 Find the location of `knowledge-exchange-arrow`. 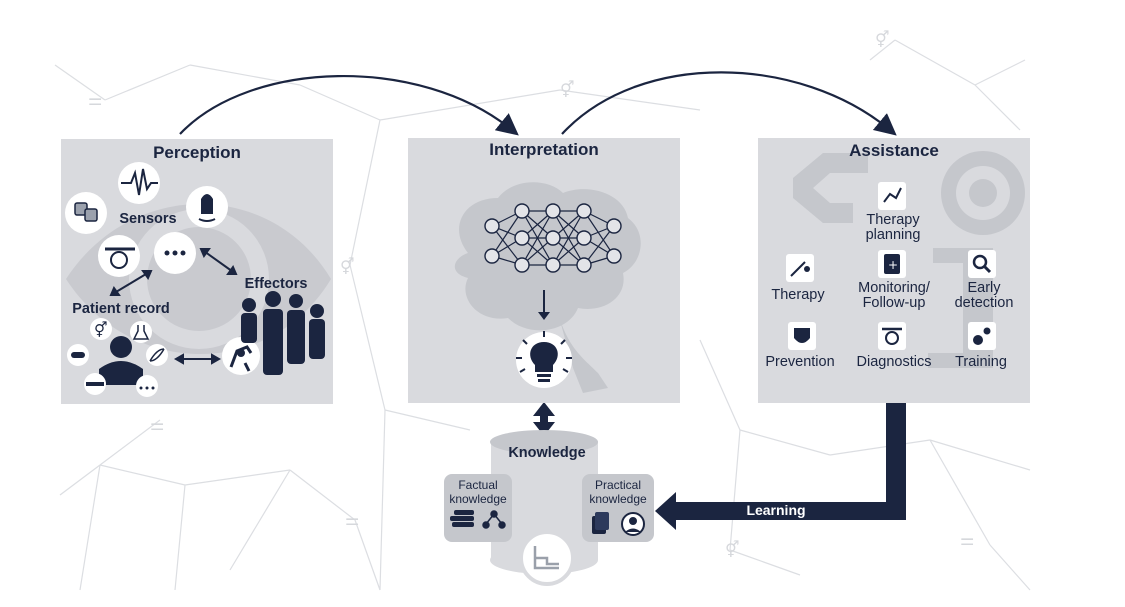

knowledge-exchange-arrow is located at coordinates (544, 419).